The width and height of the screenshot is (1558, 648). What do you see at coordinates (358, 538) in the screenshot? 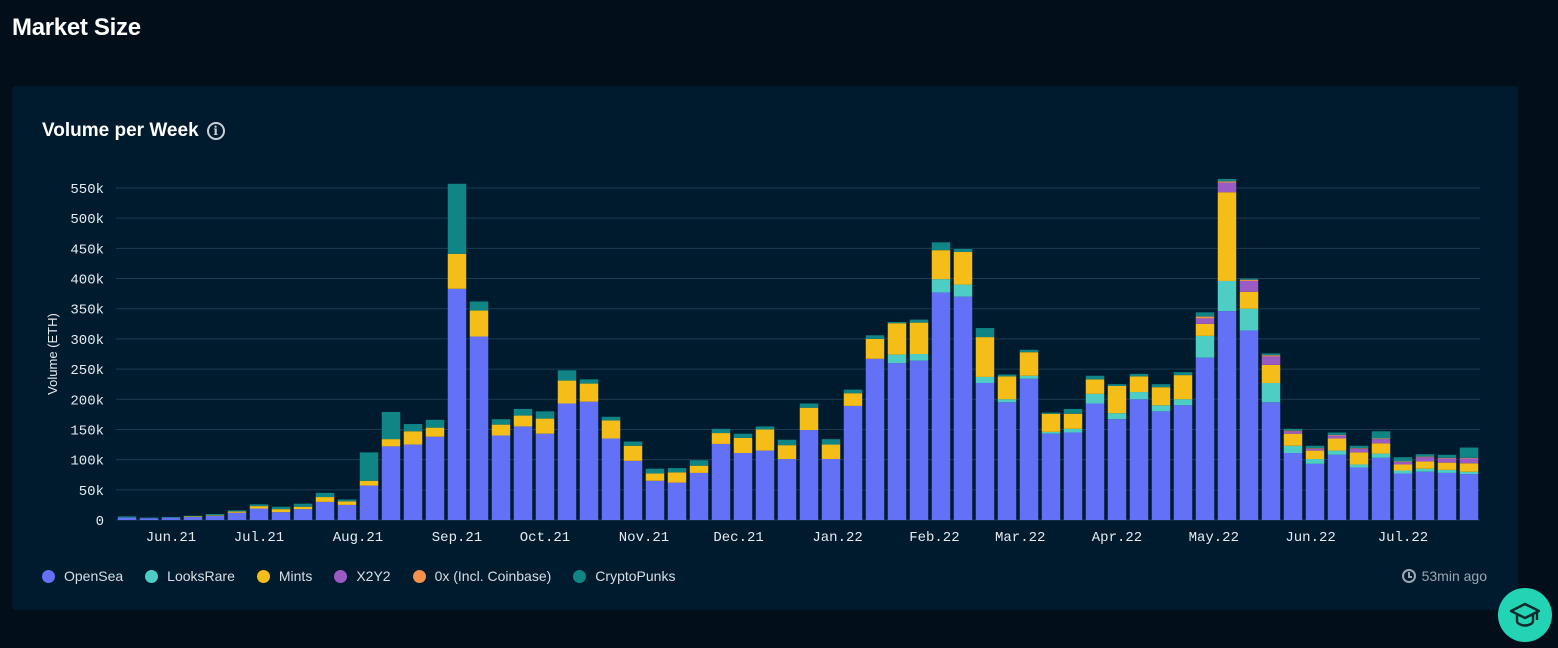
I see `x-tick-label: Aug.21` at bounding box center [358, 538].